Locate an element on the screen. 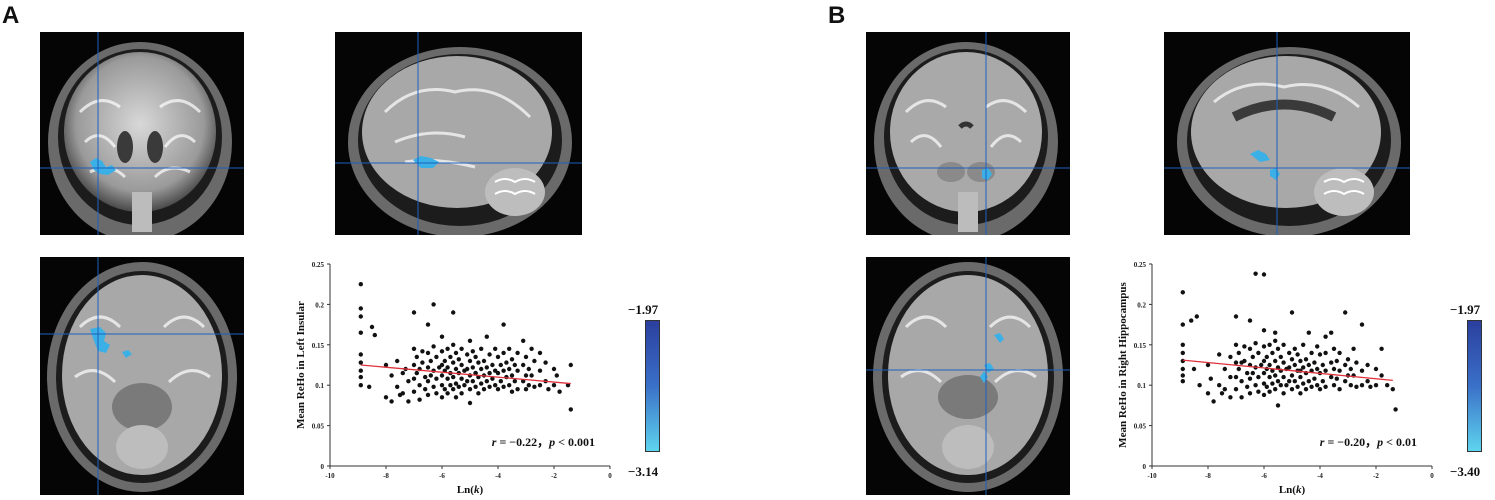 Image resolution: width=1495 pixels, height=500 pixels. stats-r-value: = −0.20， is located at coordinates (1350, 442).